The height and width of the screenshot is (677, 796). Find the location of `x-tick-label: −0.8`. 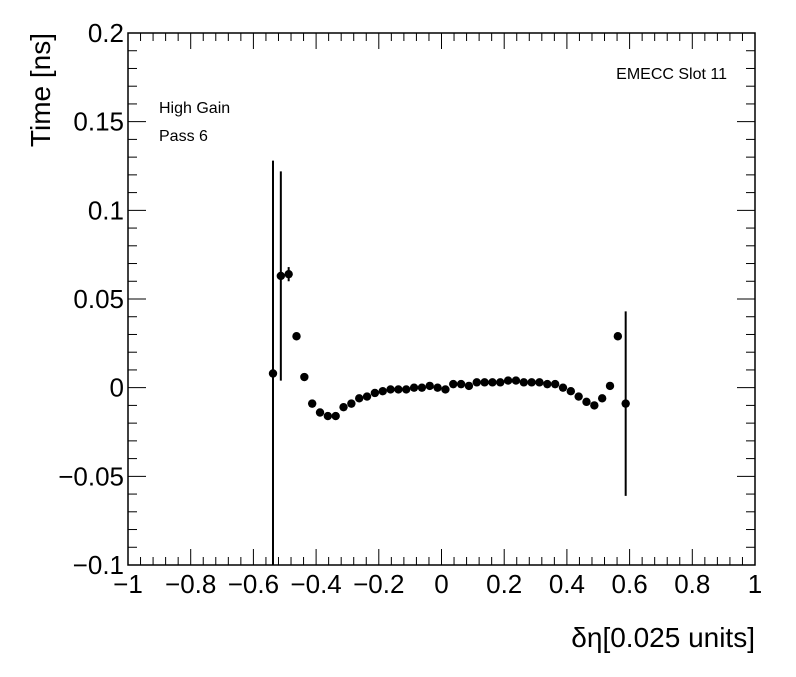

x-tick-label: −0.8 is located at coordinates (190, 584).